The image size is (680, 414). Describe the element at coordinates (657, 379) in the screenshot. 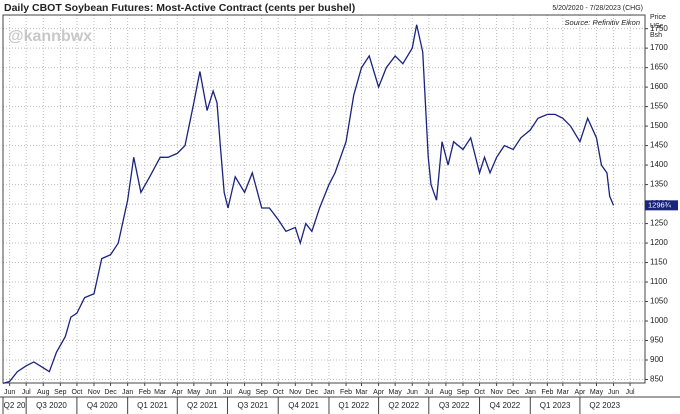

I see `y-tick-label: 850` at that location.